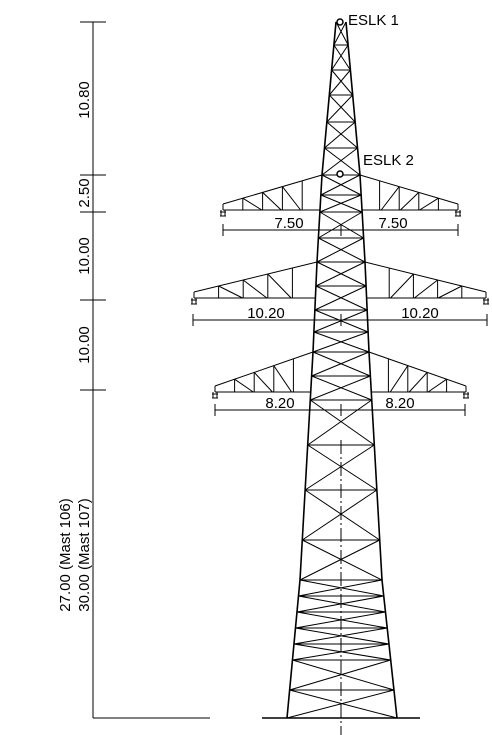 The height and width of the screenshot is (735, 492). I want to click on mast-height-label: 30.00 (Mast 107), so click(84, 554).